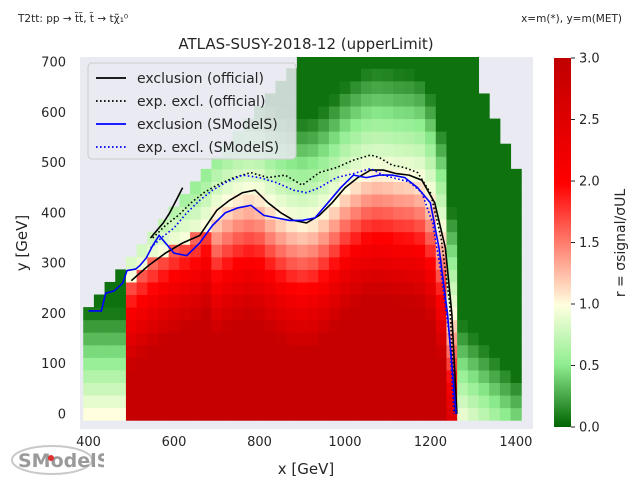  I want to click on logo-swoosh, so click(52, 460).